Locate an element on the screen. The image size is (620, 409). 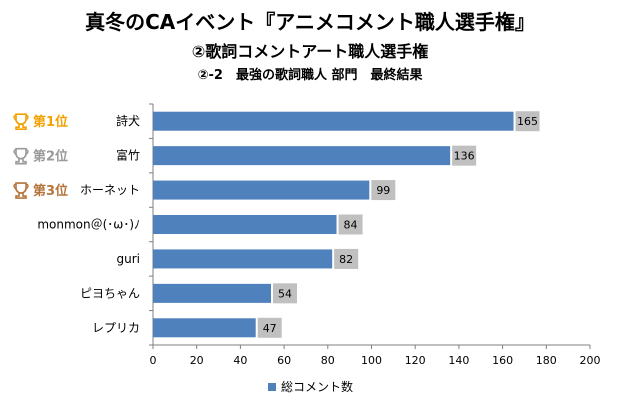
legend-label: 総コメント数 is located at coordinates (317, 386).